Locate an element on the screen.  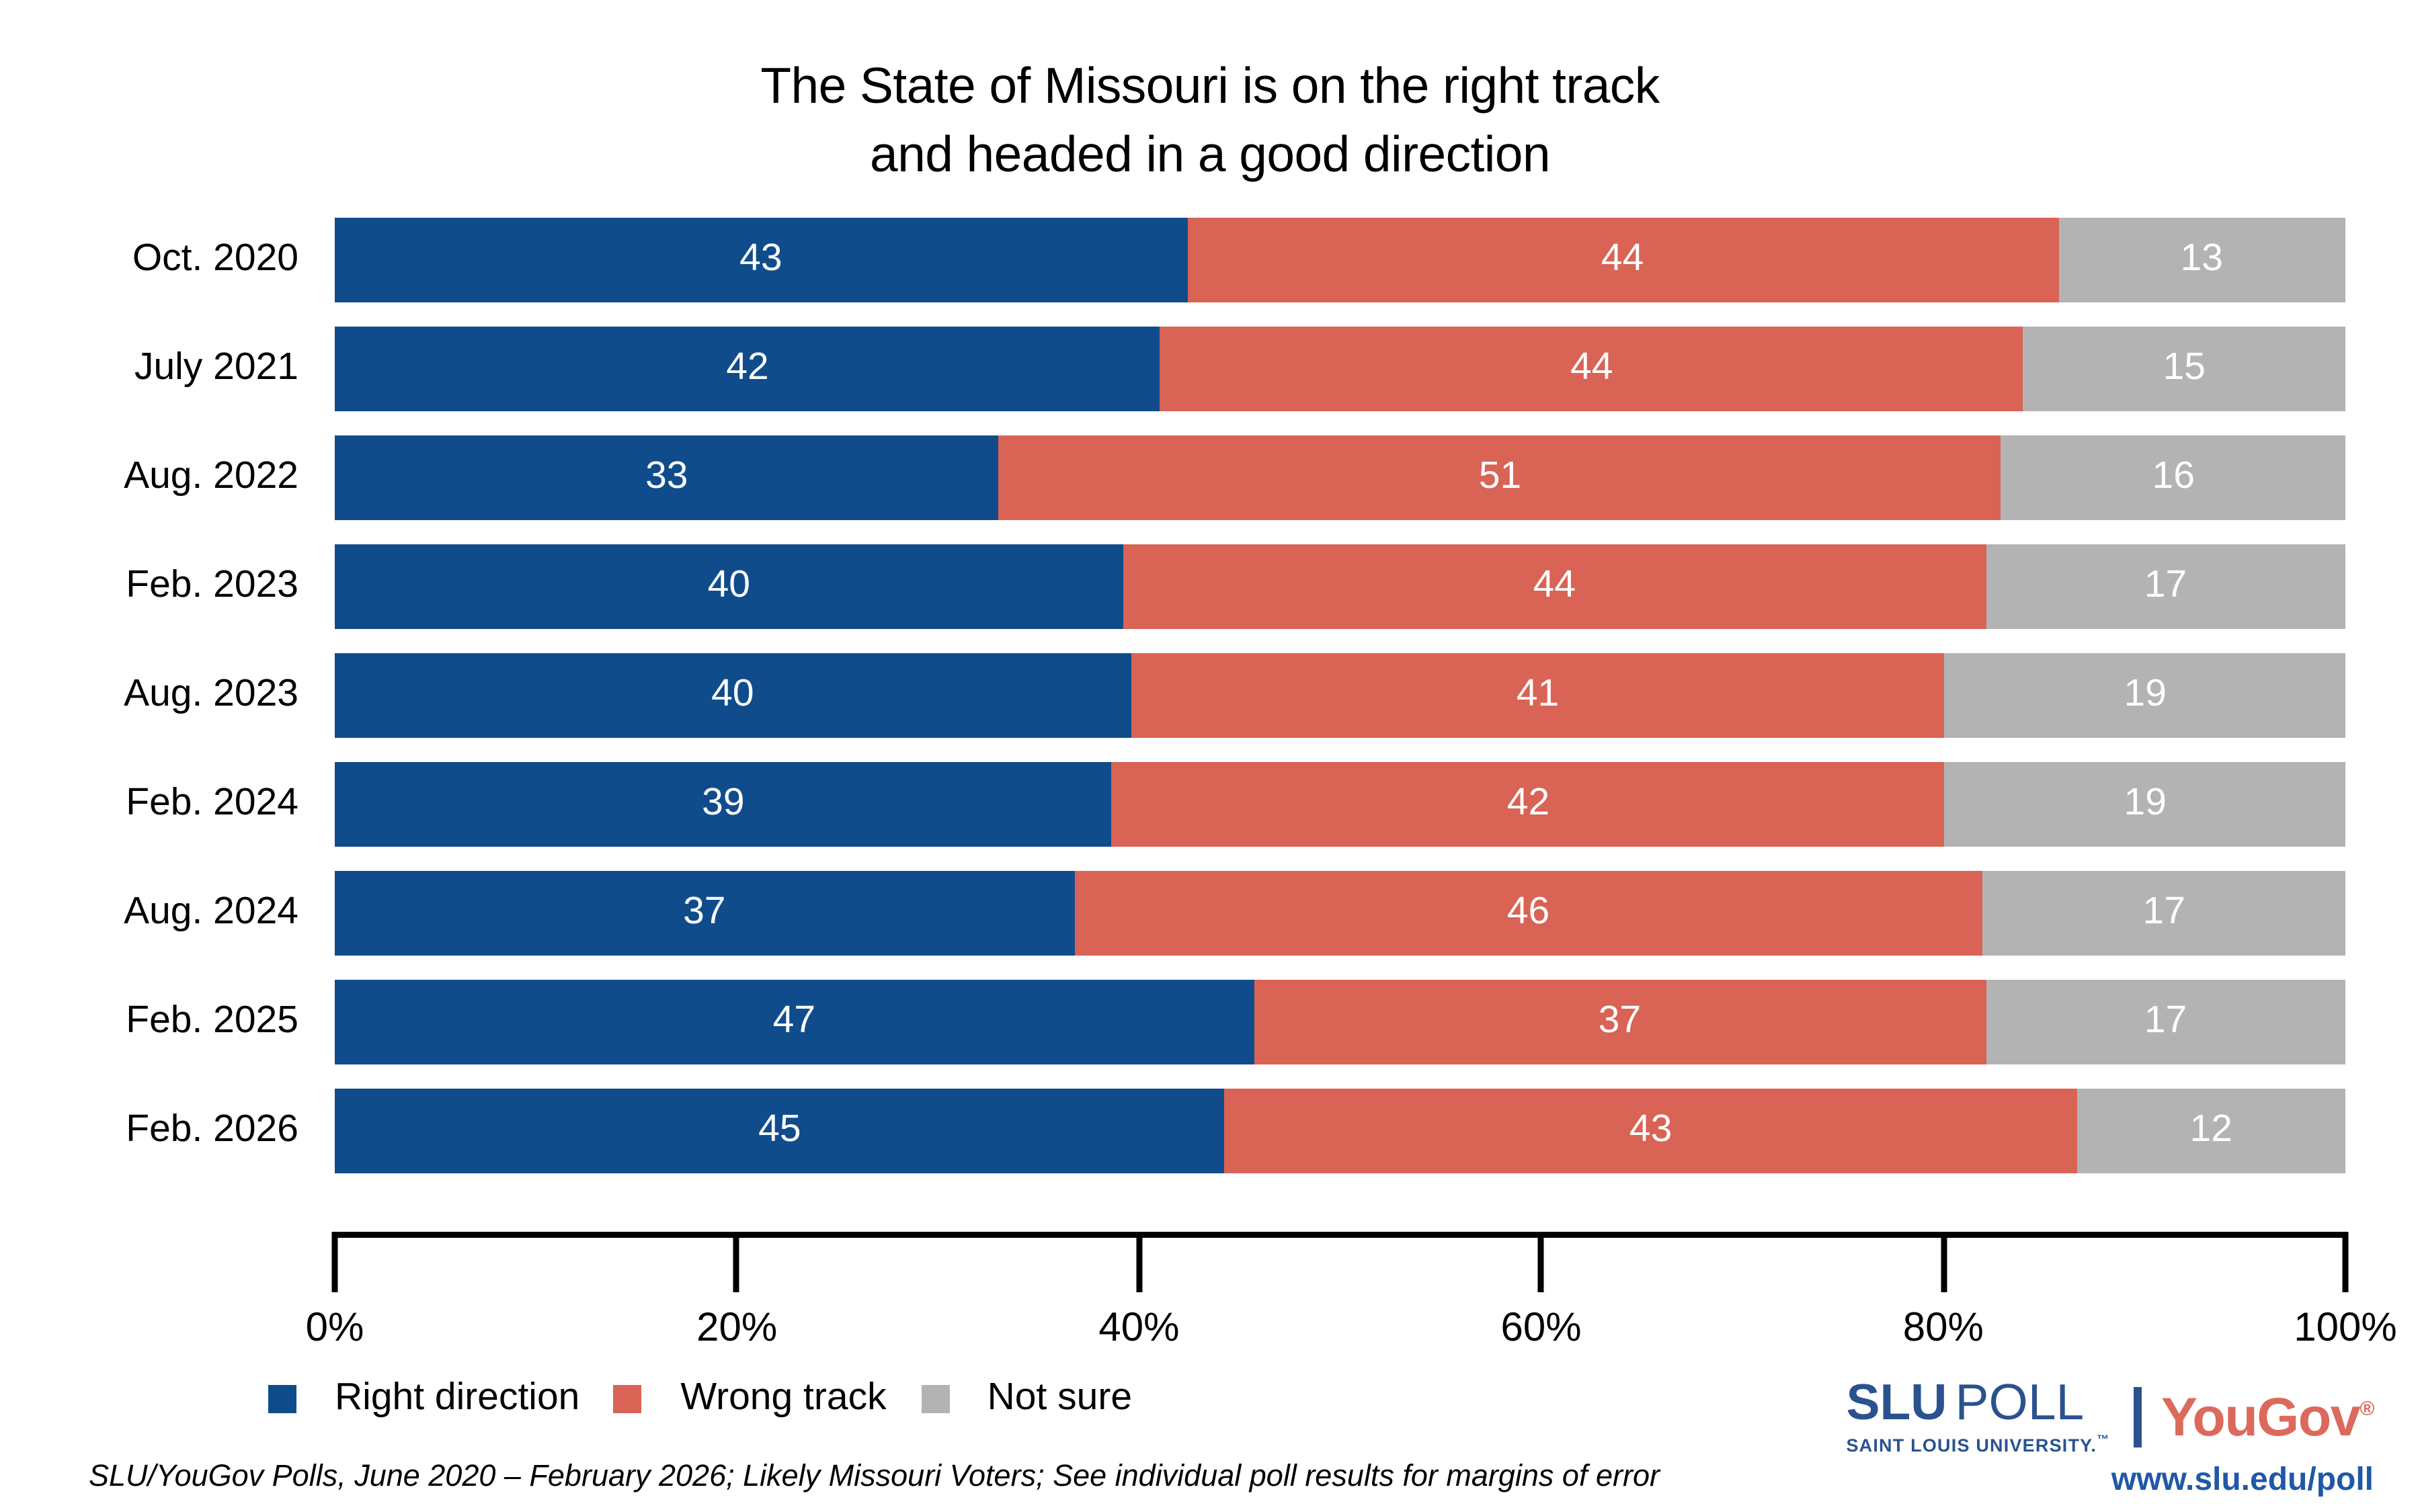
category-label: Feb. 2025 is located at coordinates (212, 1021).